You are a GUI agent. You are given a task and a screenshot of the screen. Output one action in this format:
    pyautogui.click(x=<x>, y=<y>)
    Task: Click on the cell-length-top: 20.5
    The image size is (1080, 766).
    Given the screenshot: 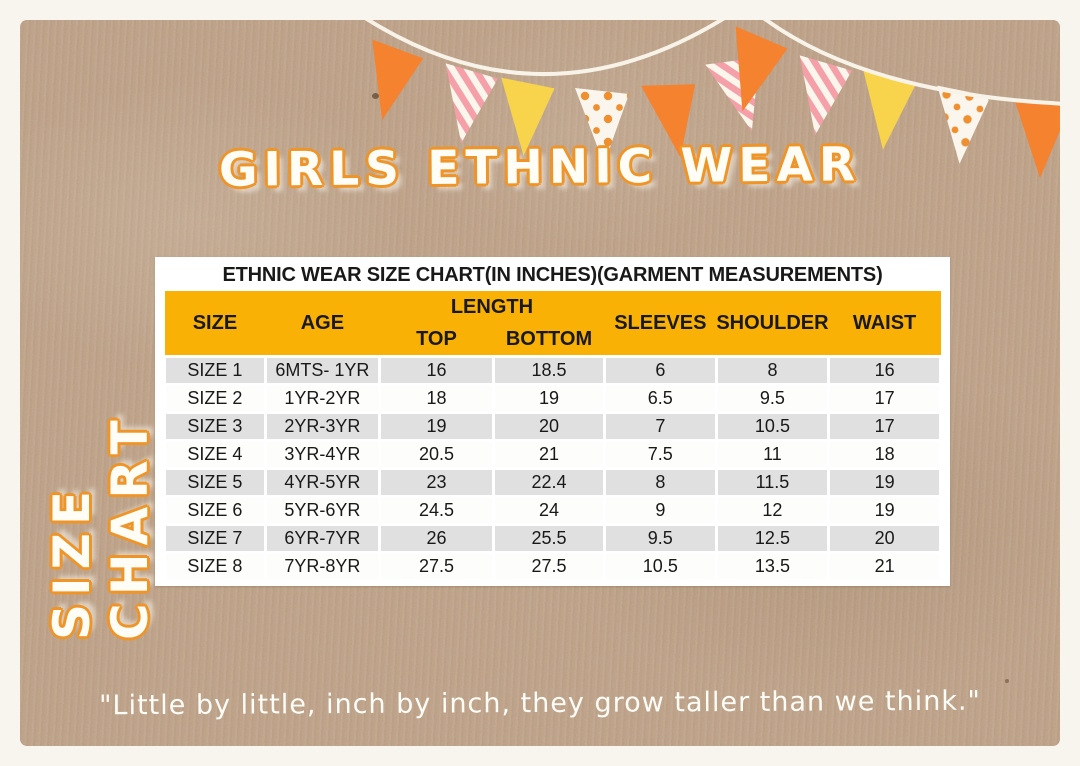 What is the action you would take?
    pyautogui.click(x=436, y=454)
    